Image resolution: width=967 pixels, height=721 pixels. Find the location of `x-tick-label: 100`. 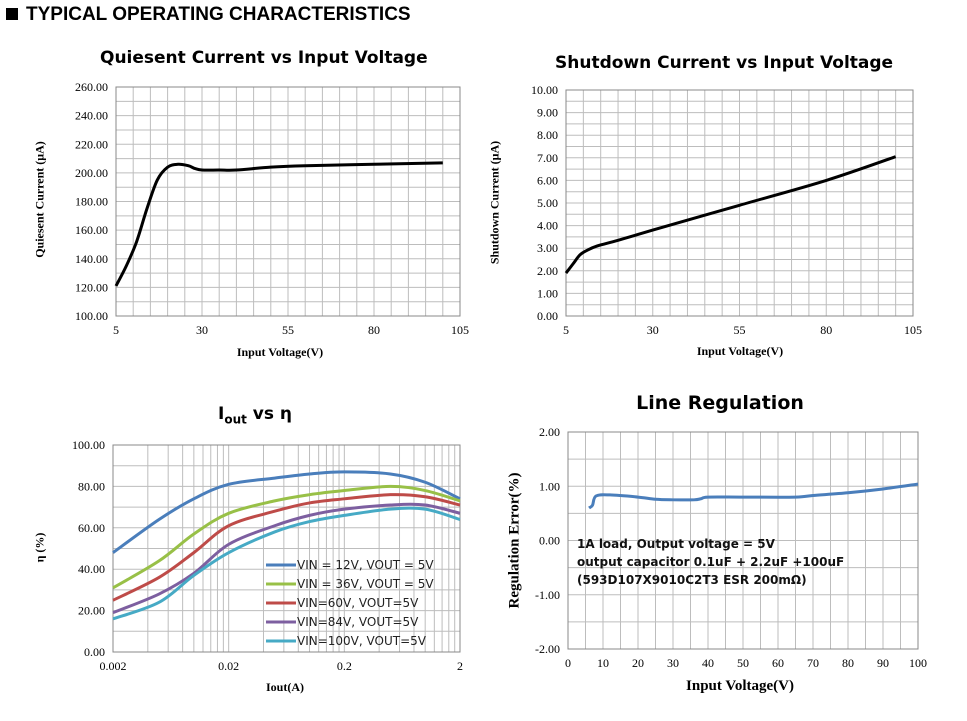

x-tick-label: 100 is located at coordinates (918, 663).